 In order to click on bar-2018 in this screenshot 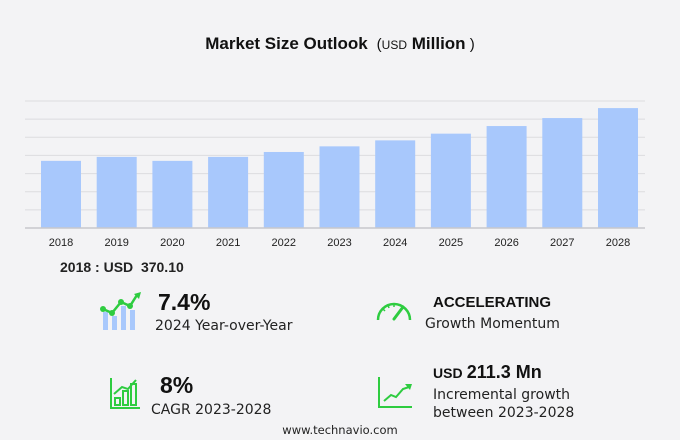, I will do `click(61, 194)`.